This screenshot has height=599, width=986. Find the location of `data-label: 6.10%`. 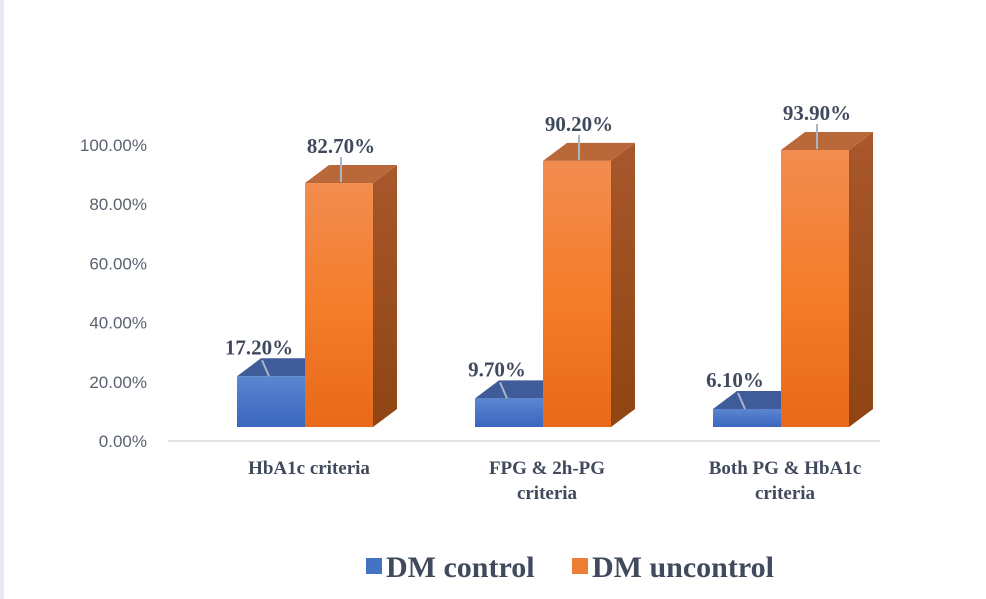

data-label: 6.10% is located at coordinates (735, 380).